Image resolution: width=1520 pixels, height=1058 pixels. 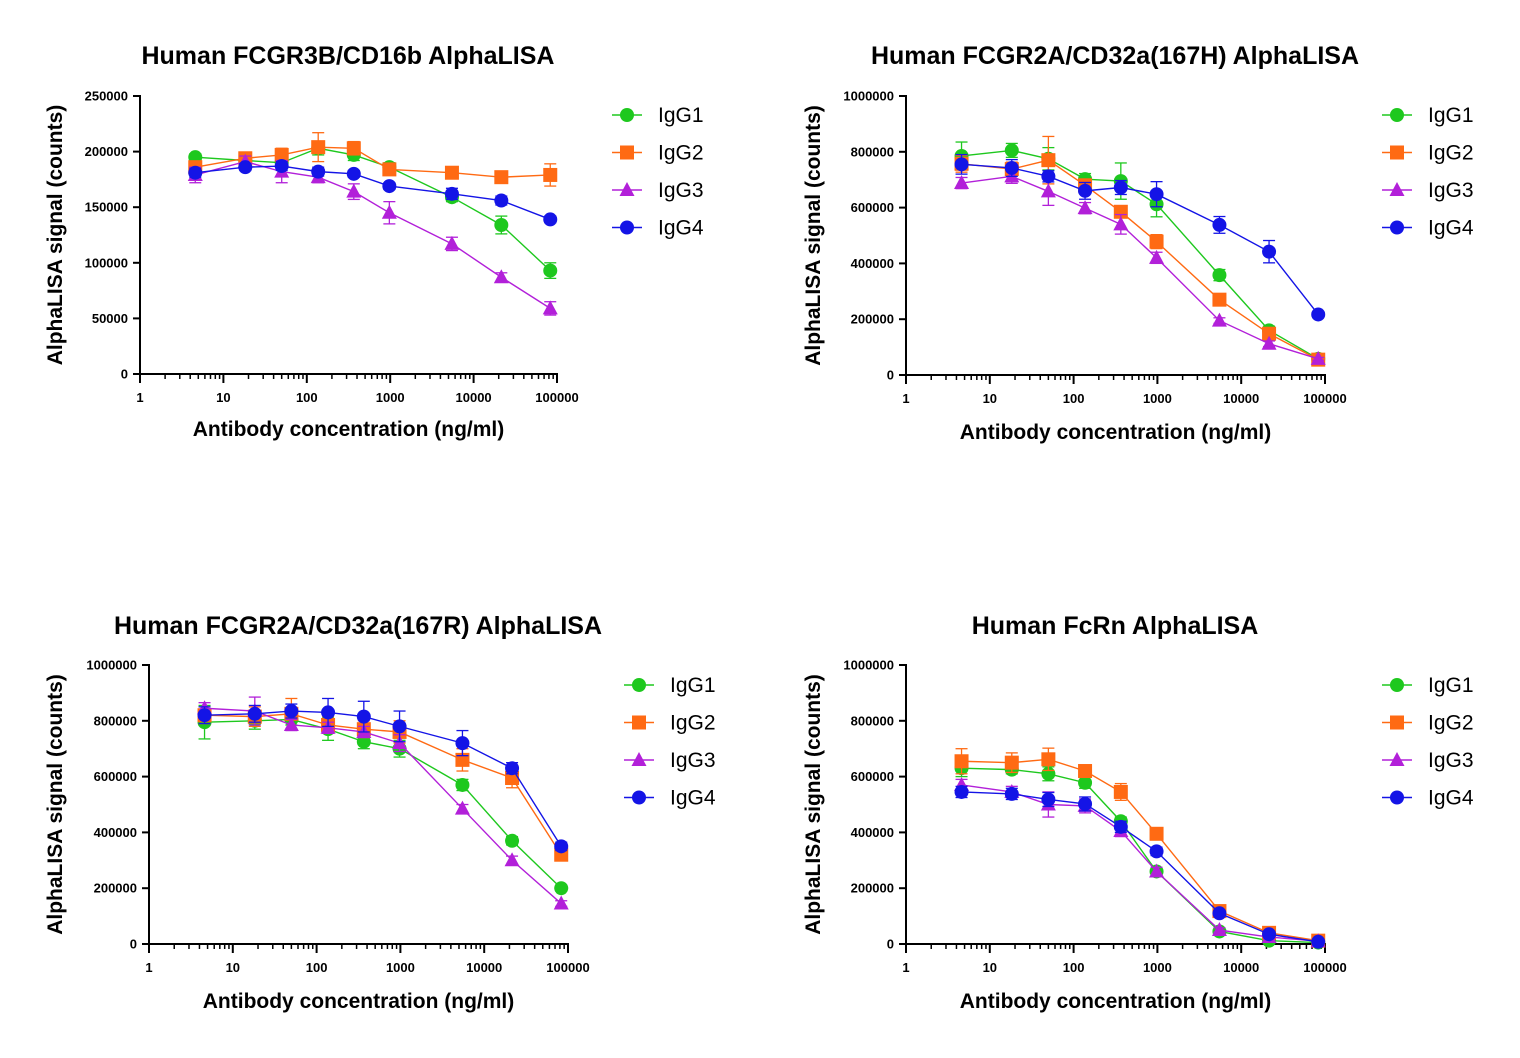 I want to click on y-tick-label: 200000, so click(x=106, y=151).